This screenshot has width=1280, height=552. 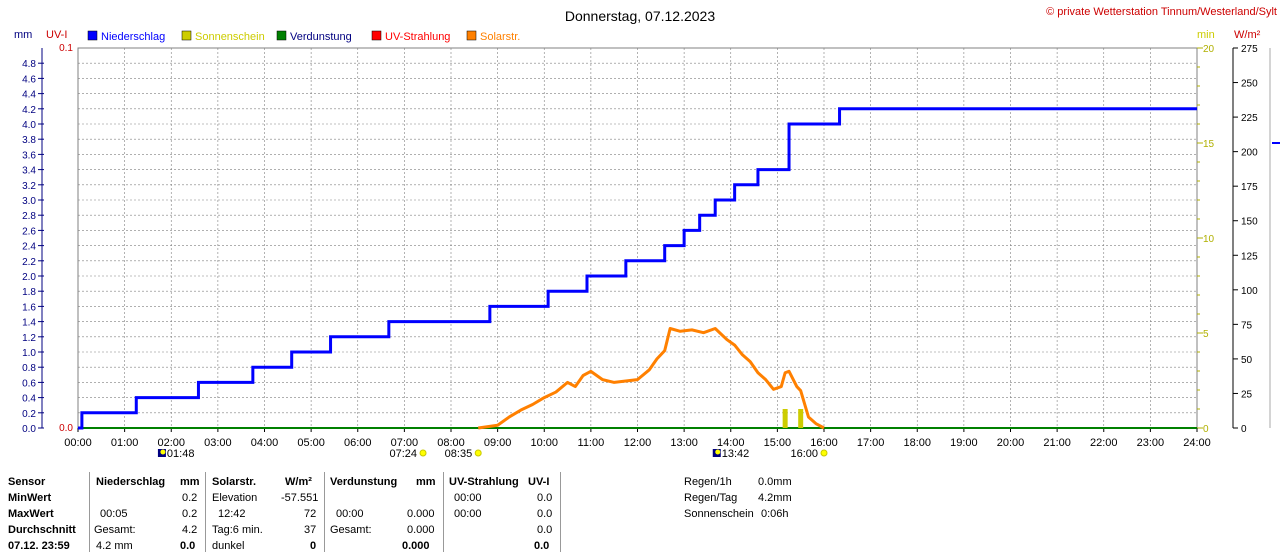 What do you see at coordinates (188, 546) in the screenshot?
I see `rain-last: 0.0` at bounding box center [188, 546].